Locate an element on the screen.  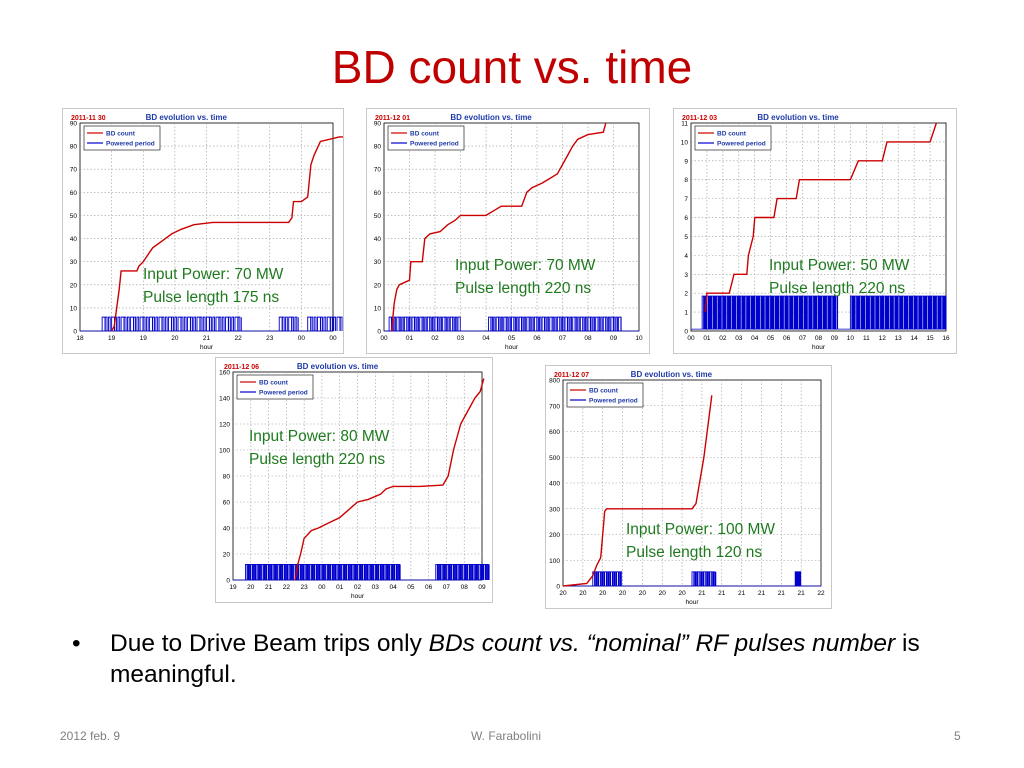
footer-date: 2012 feb. 9 is located at coordinates (90, 736).